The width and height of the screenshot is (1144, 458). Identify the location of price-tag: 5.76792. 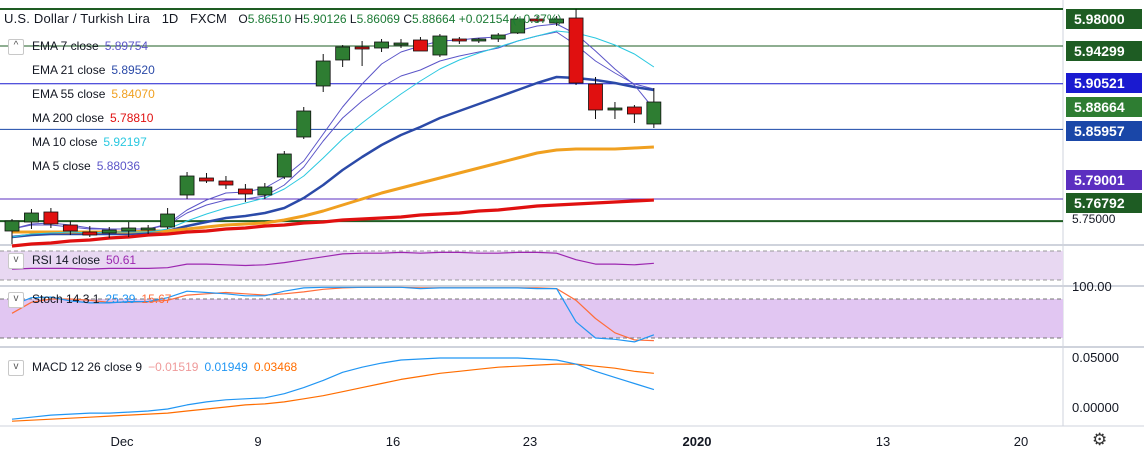
(1104, 203).